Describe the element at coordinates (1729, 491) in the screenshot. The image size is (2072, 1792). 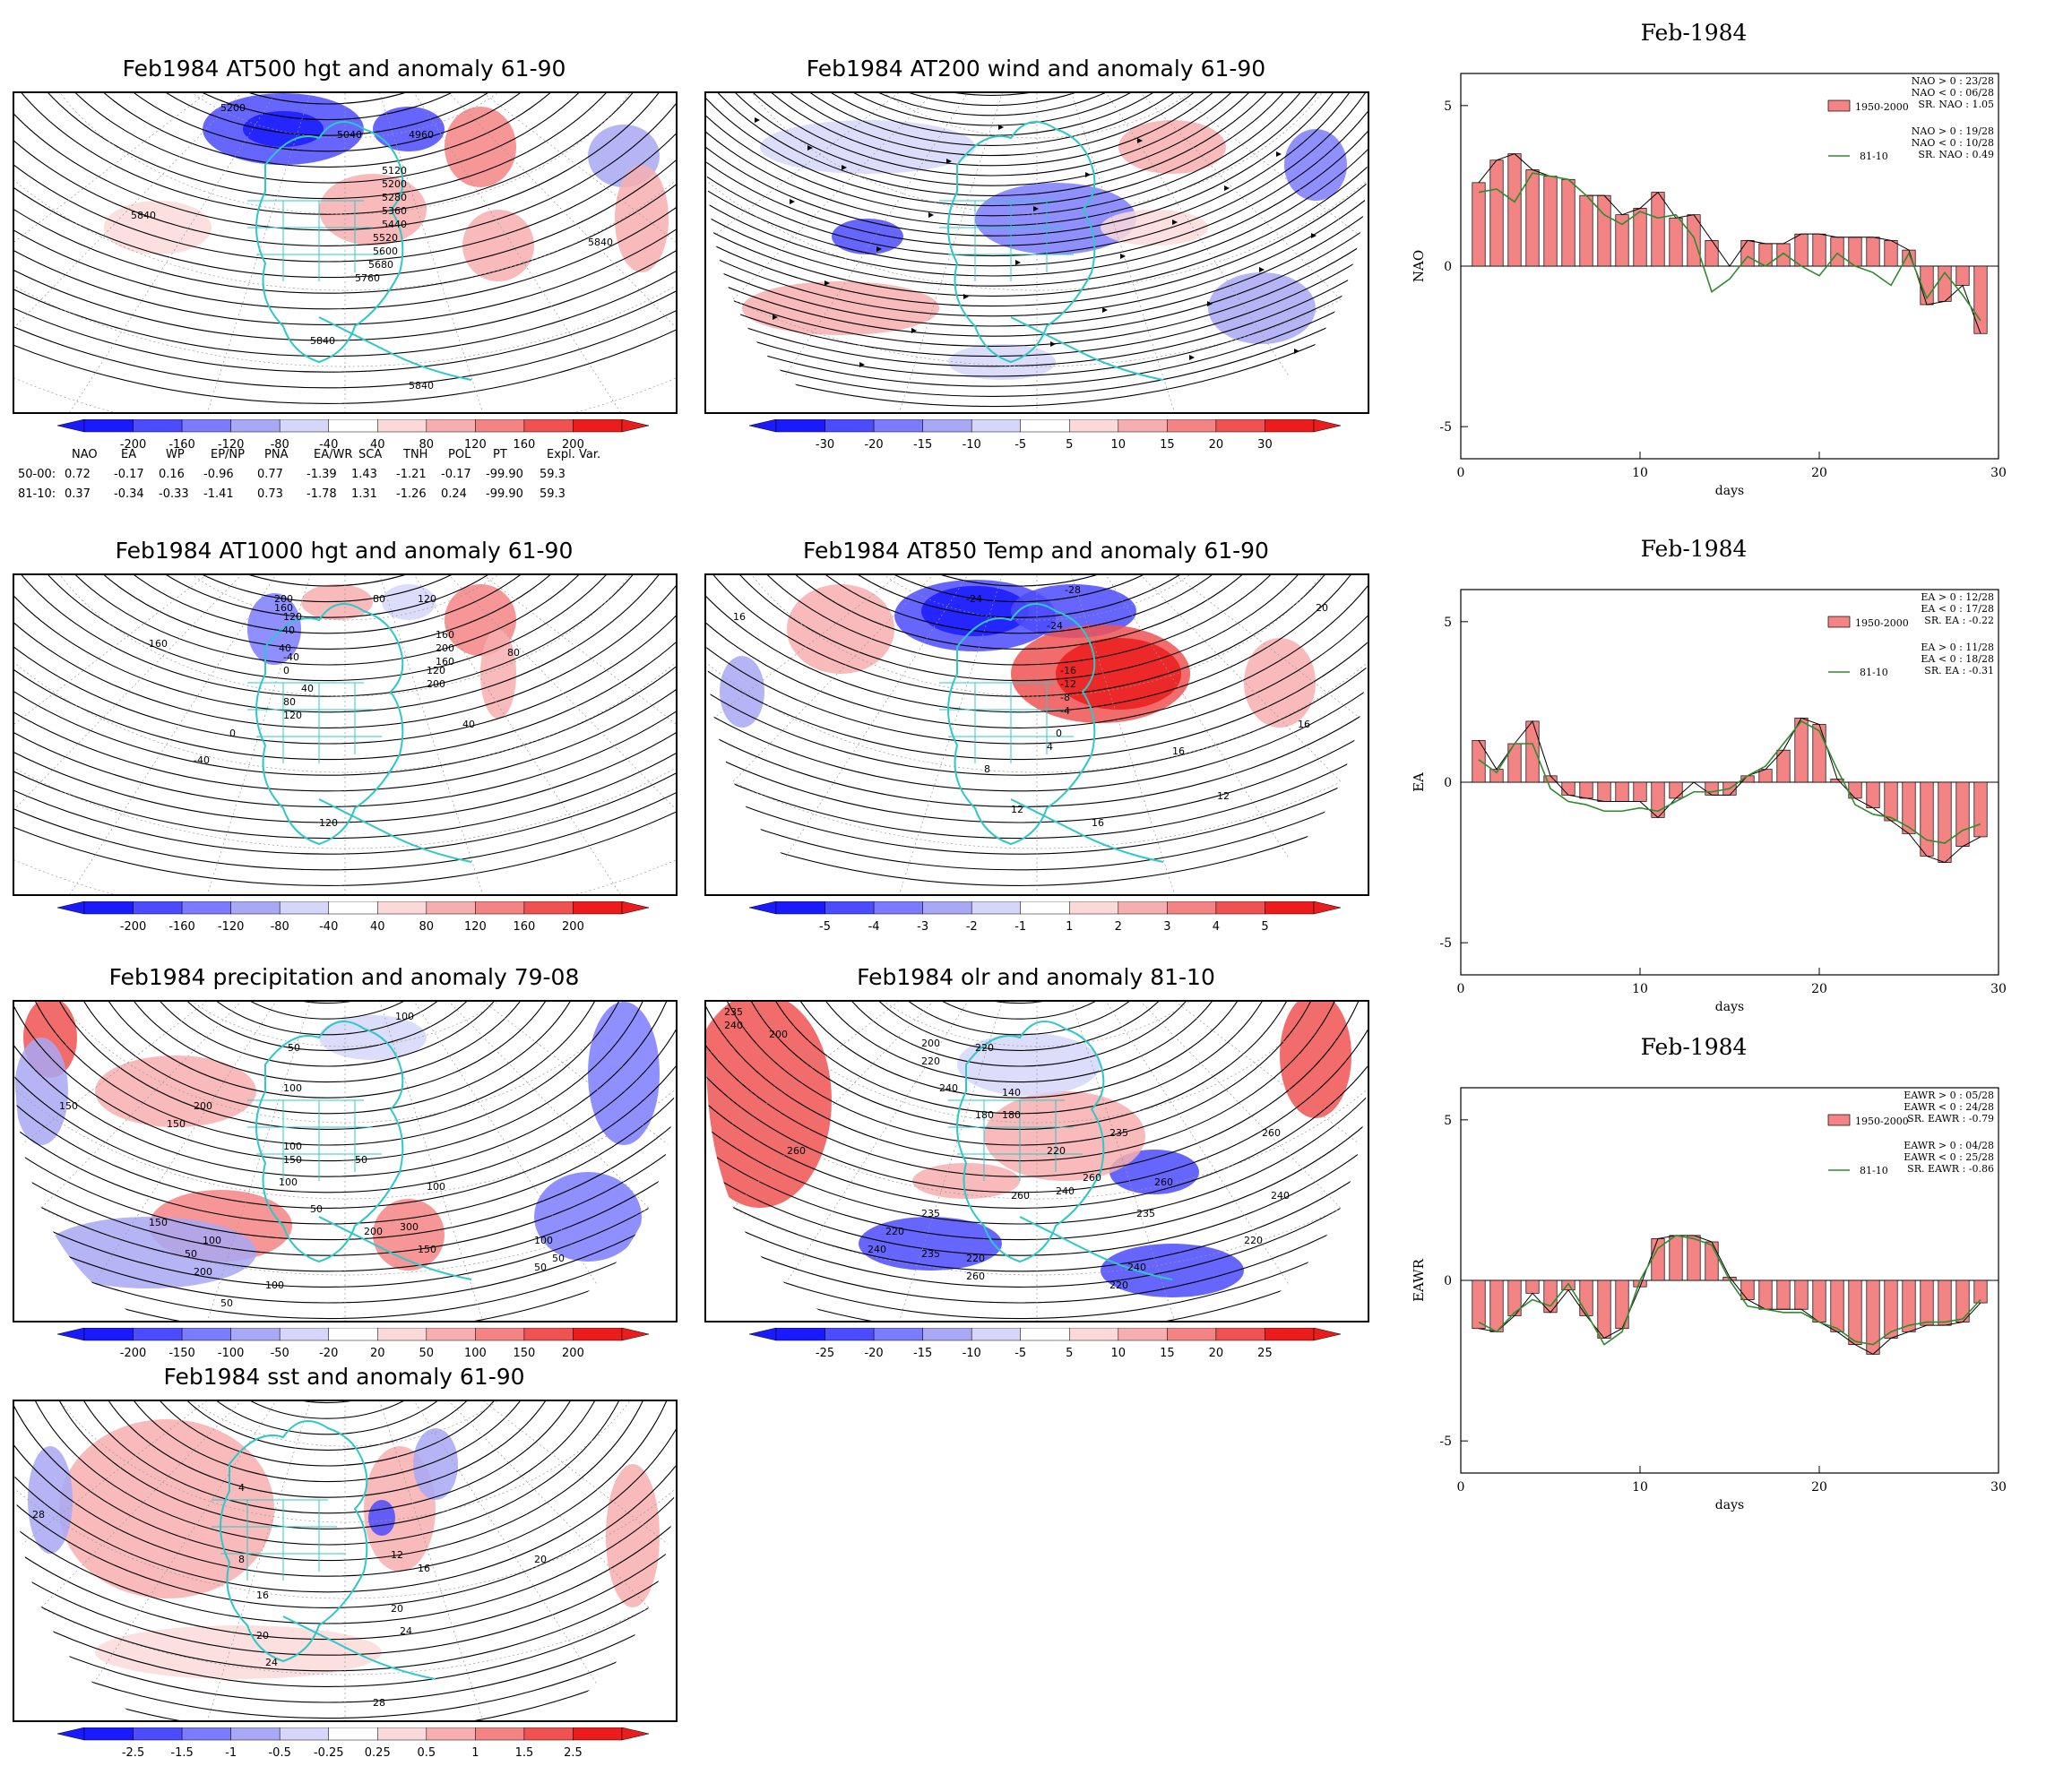
I see `x-axis-label: days` at that location.